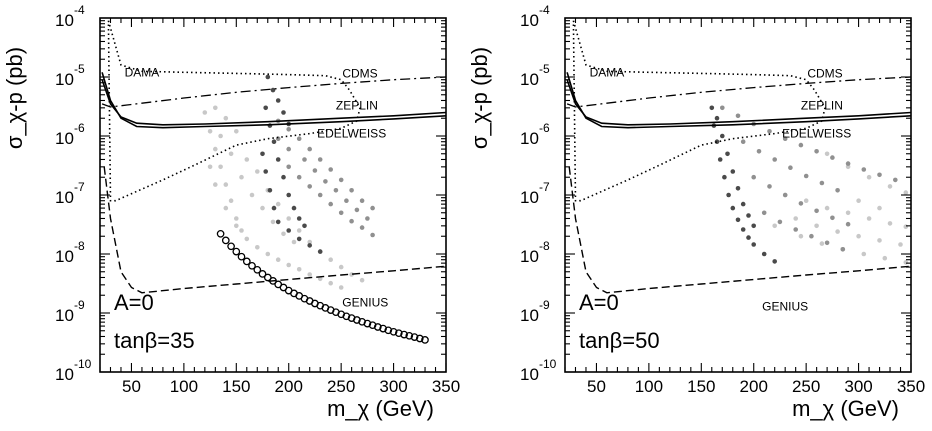 The width and height of the screenshot is (932, 431). What do you see at coordinates (535, 16) in the screenshot?
I see `y-tick-label: 10⁻⁴` at bounding box center [535, 16].